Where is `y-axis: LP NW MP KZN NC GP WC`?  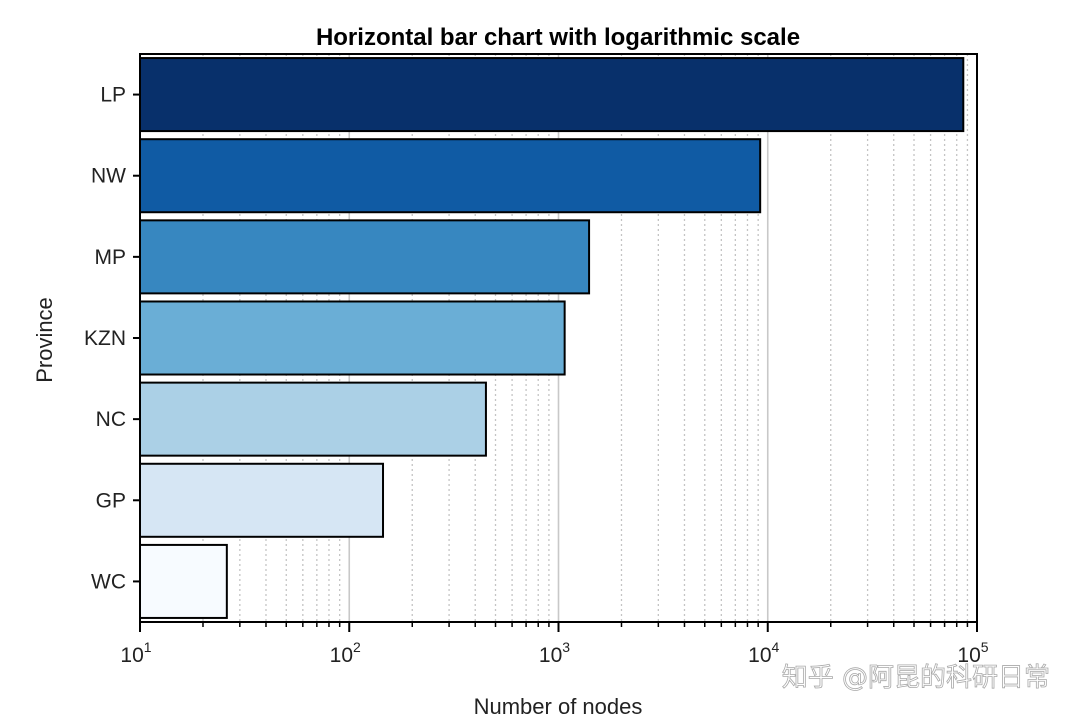
y-axis: LP NW MP KZN NC GP WC is located at coordinates (112, 338).